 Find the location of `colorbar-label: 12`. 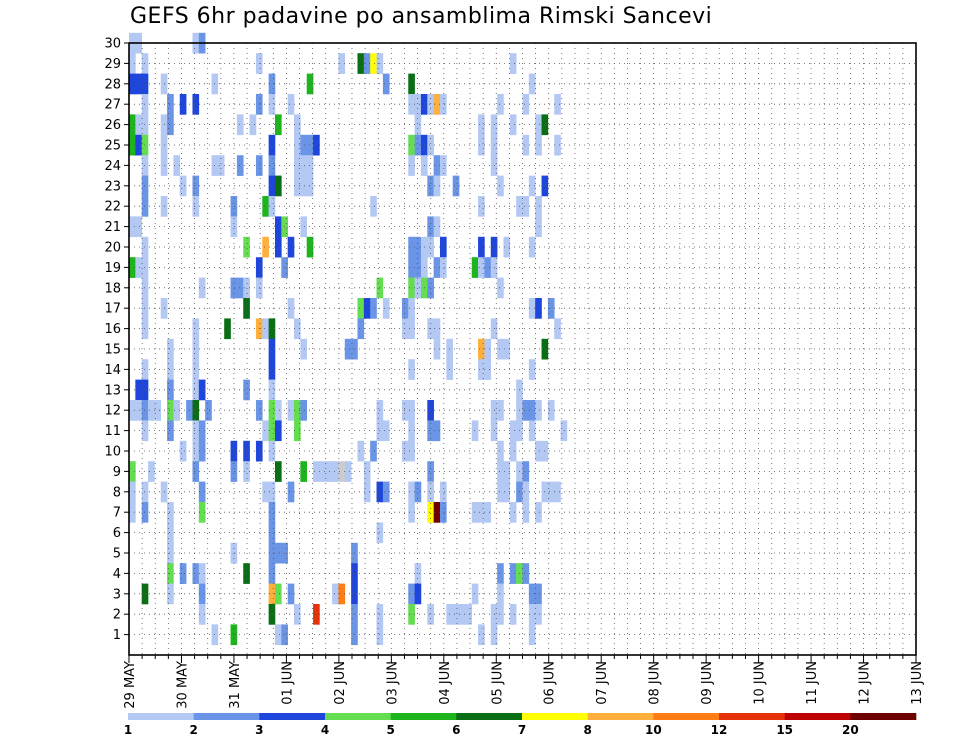

colorbar-label: 12 is located at coordinates (719, 730).